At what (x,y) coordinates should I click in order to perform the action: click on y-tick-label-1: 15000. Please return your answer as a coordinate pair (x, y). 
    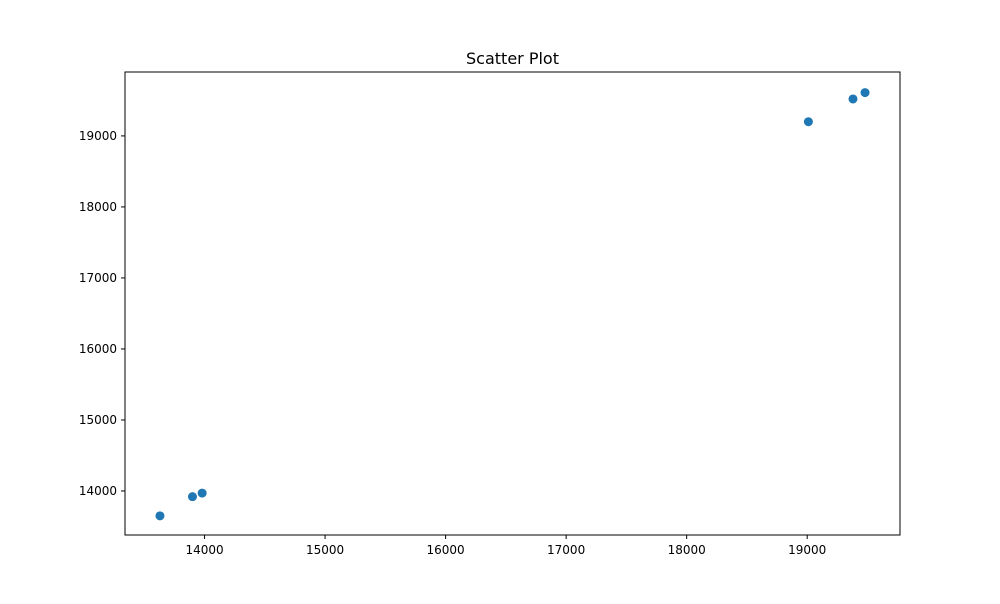
    Looking at the image, I should click on (98, 420).